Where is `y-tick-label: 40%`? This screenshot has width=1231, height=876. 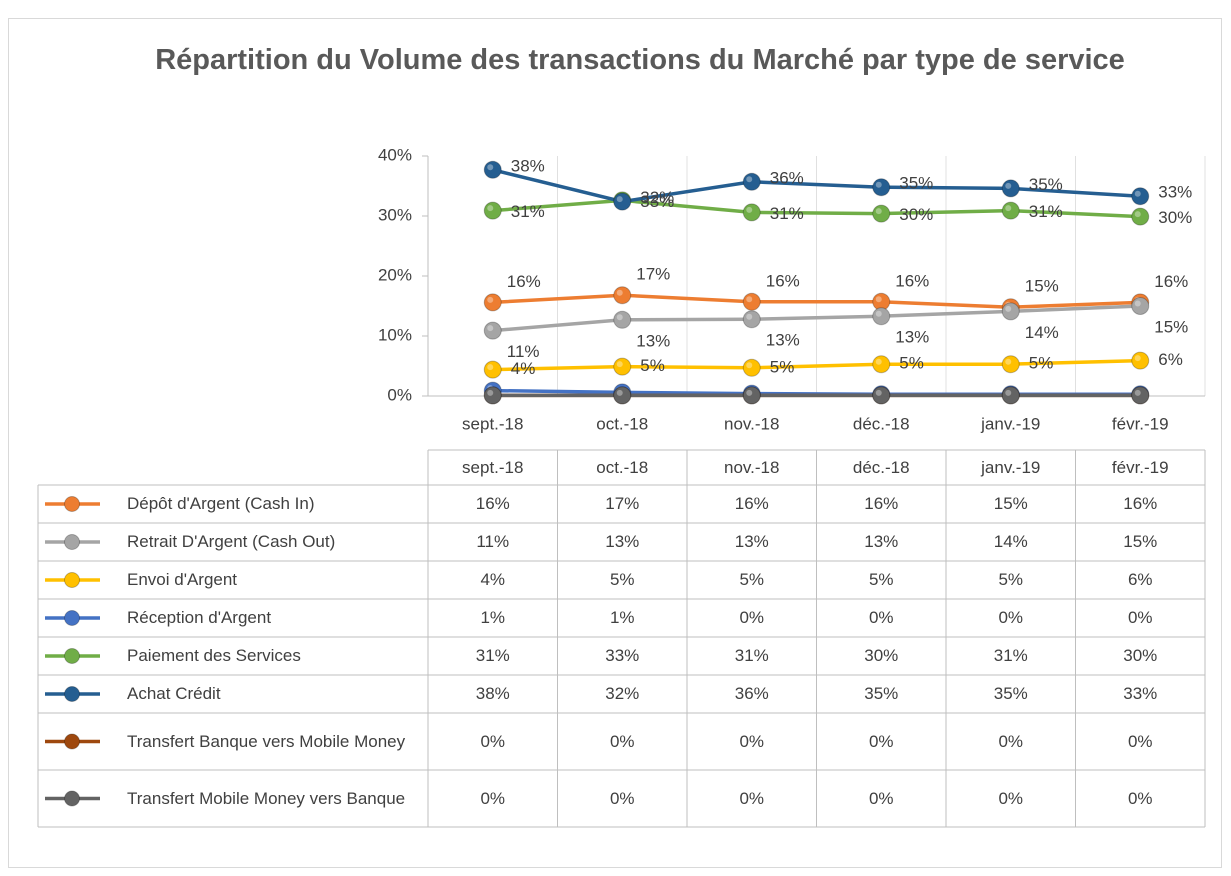 y-tick-label: 40% is located at coordinates (395, 154).